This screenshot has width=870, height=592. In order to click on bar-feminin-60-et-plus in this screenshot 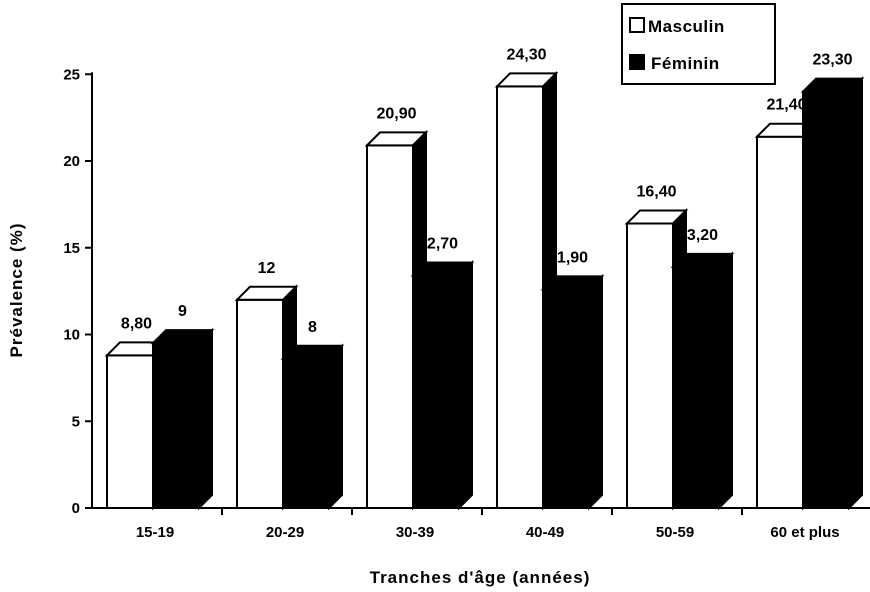, I will do `click(832, 293)`.